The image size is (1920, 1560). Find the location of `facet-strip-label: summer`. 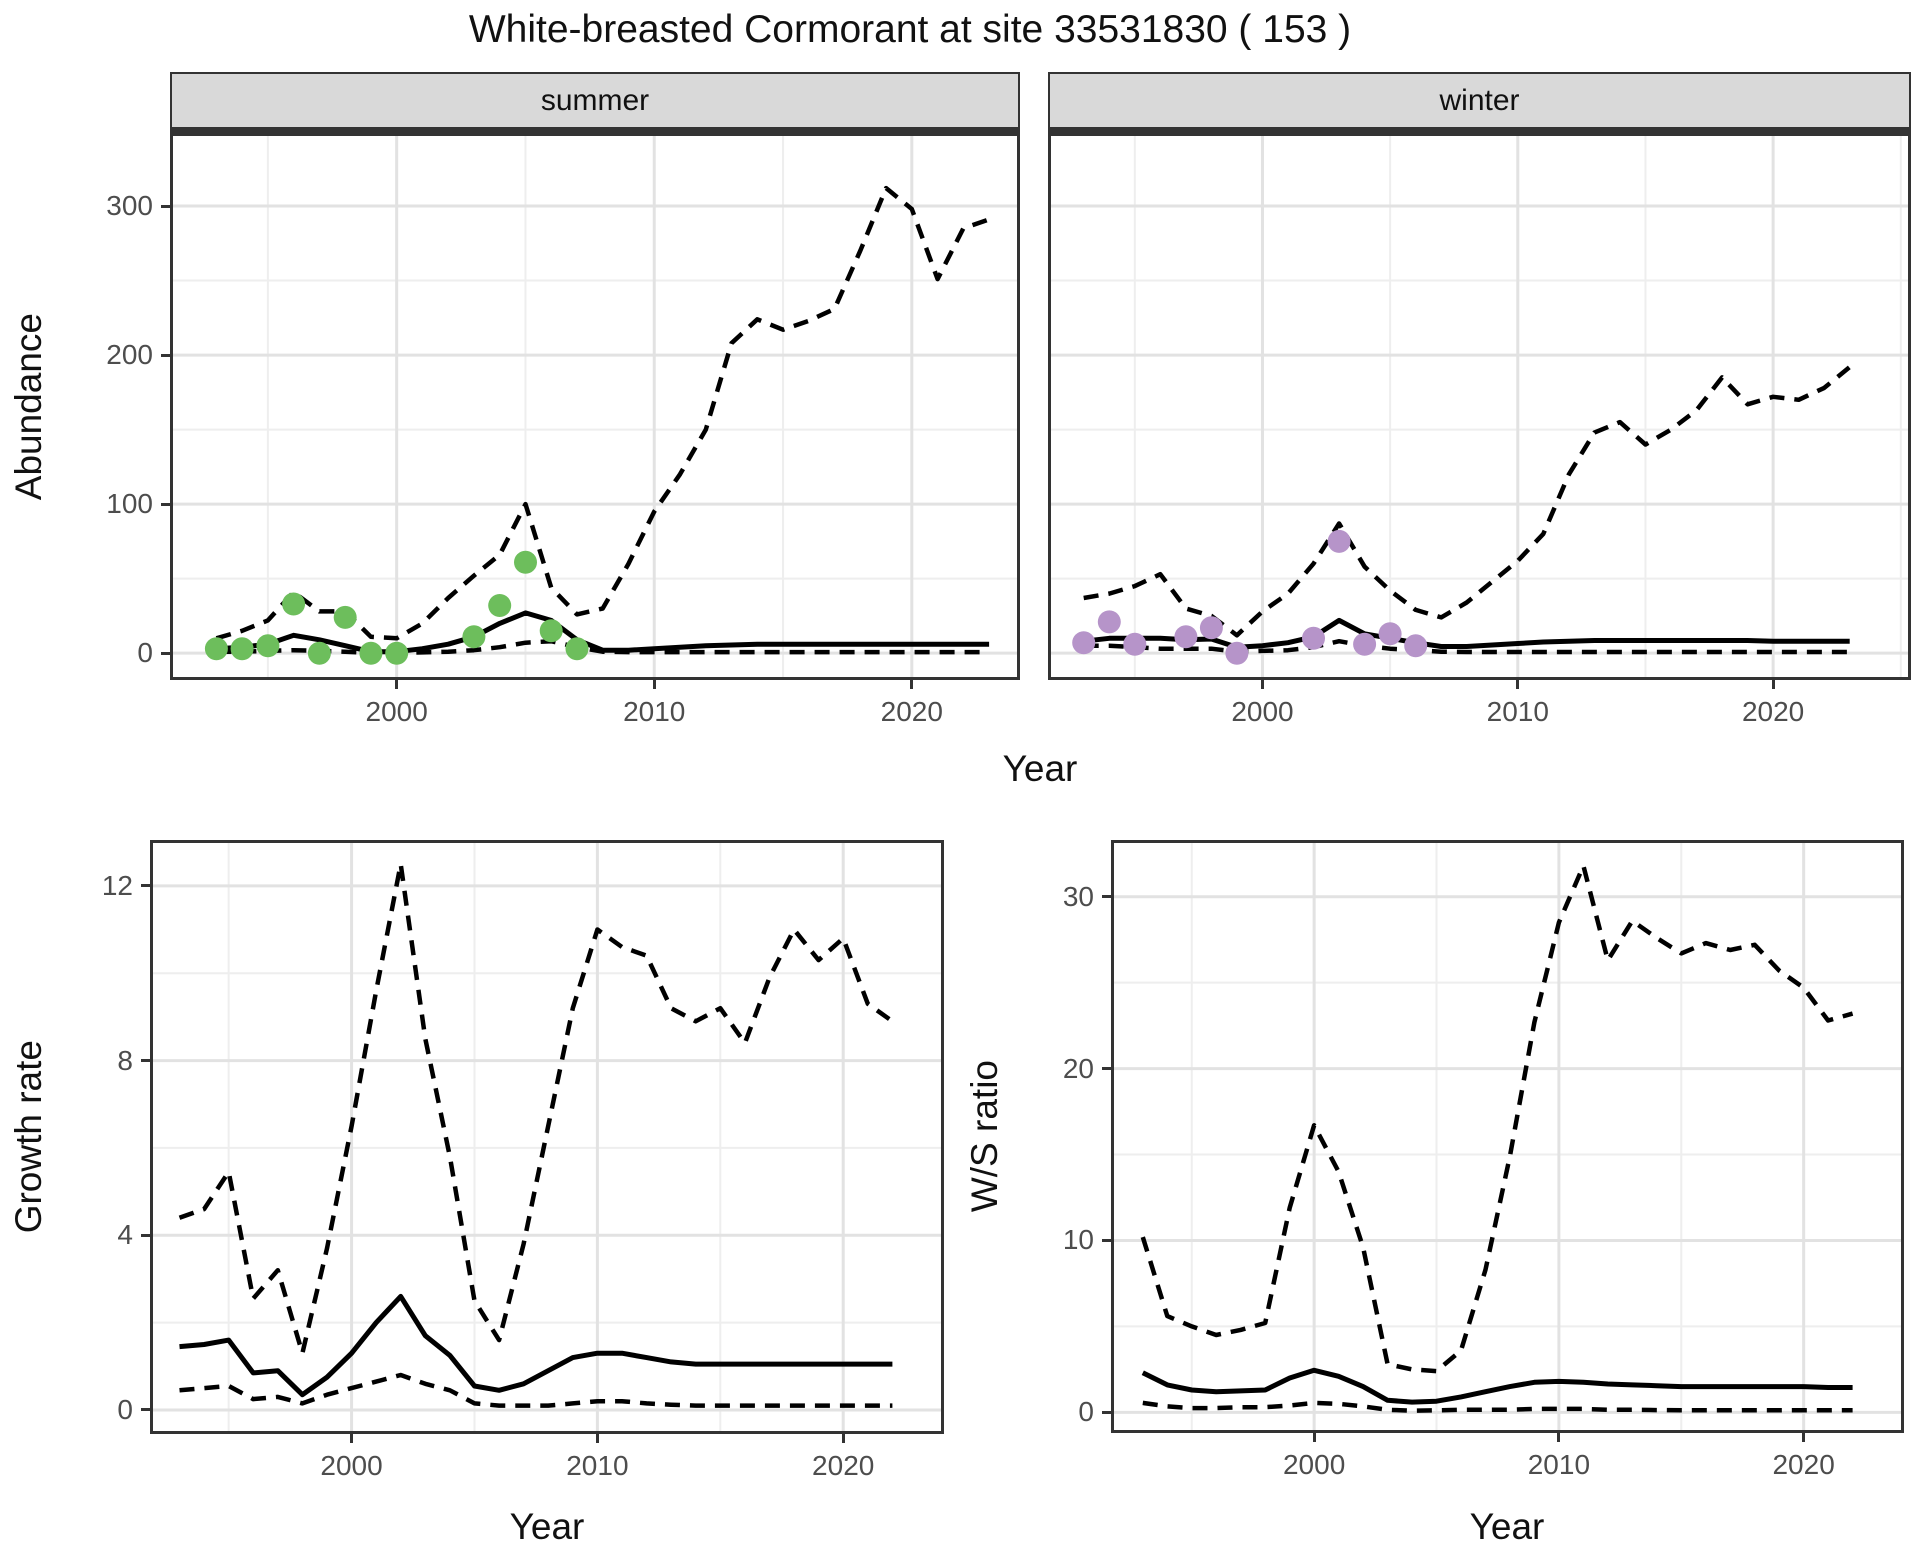

facet-strip-label: summer is located at coordinates (595, 100).